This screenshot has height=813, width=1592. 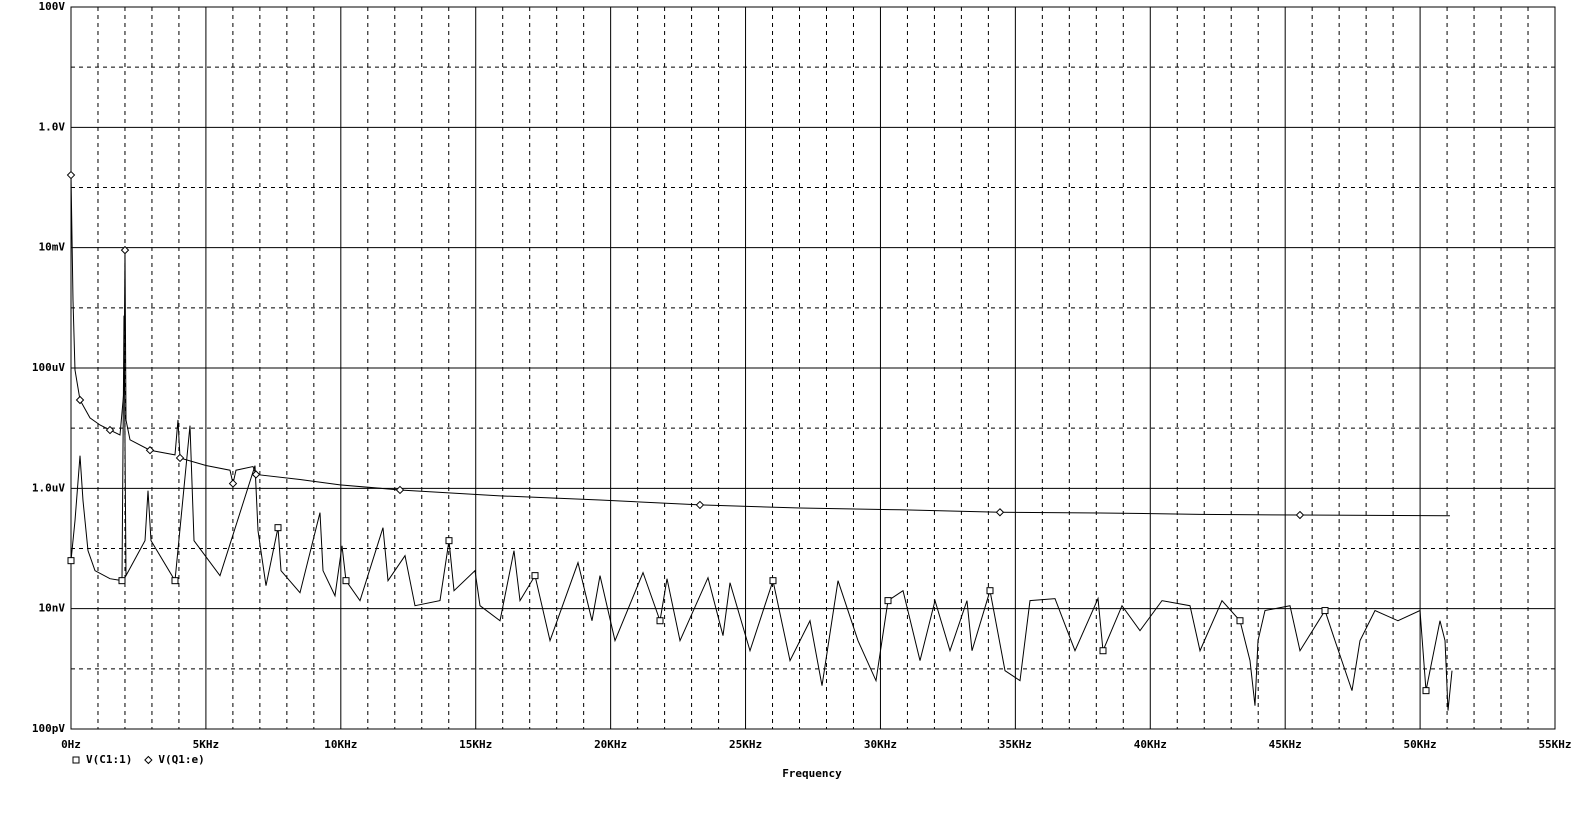 What do you see at coordinates (48, 367) in the screenshot?
I see `y-tick-label: 100uV` at bounding box center [48, 367].